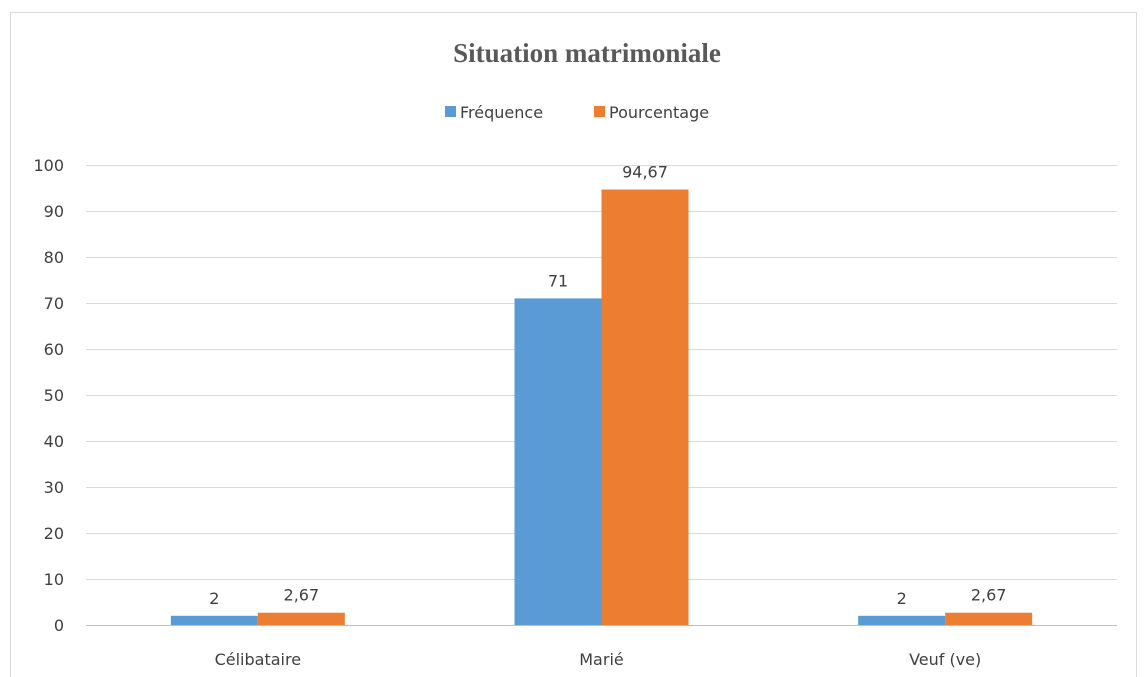 The width and height of the screenshot is (1147, 677). Describe the element at coordinates (59, 625) in the screenshot. I see `y-tick-label: 0` at that location.